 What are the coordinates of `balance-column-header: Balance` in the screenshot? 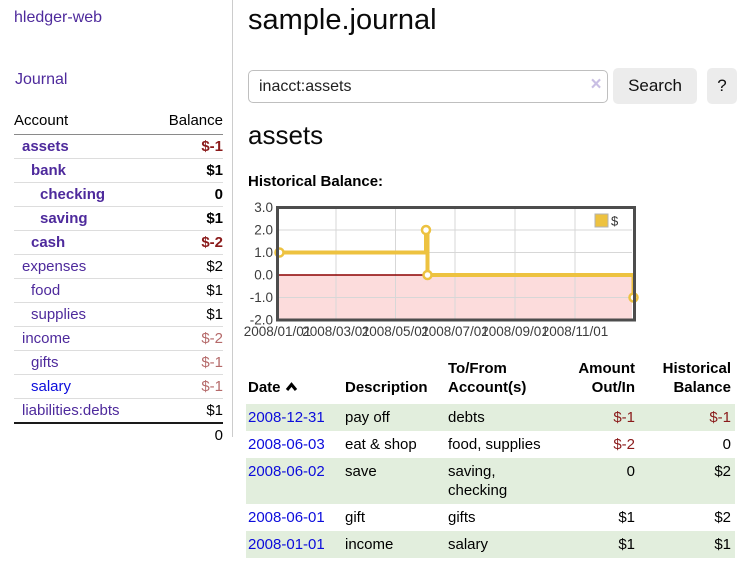 It's located at (187, 121).